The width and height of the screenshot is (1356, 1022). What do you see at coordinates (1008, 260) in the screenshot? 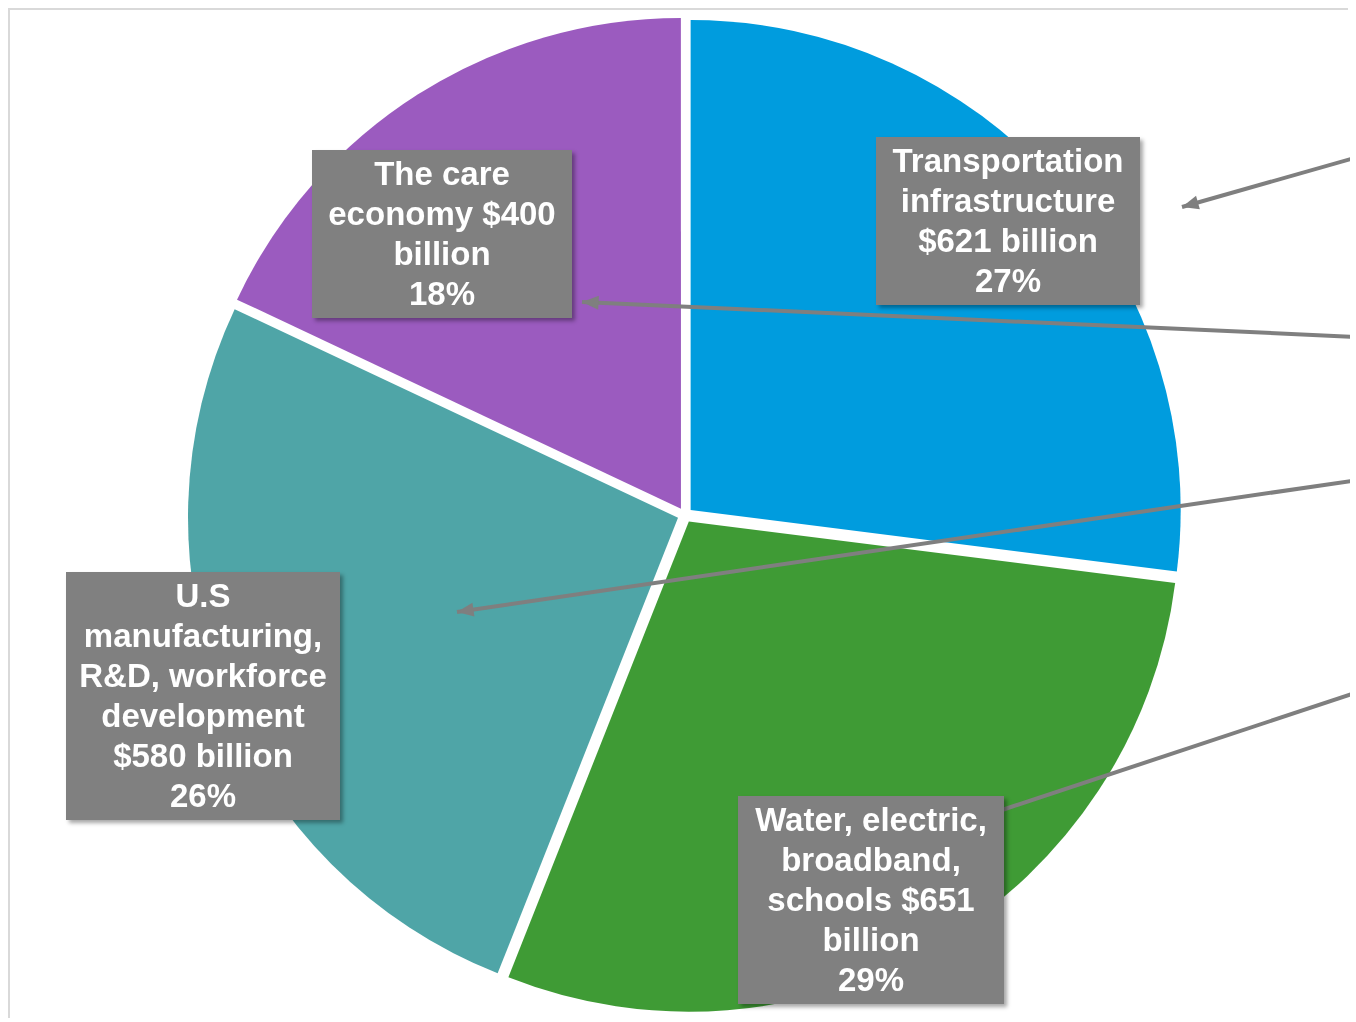
I see `data-label: $621 billion 27%` at bounding box center [1008, 260].